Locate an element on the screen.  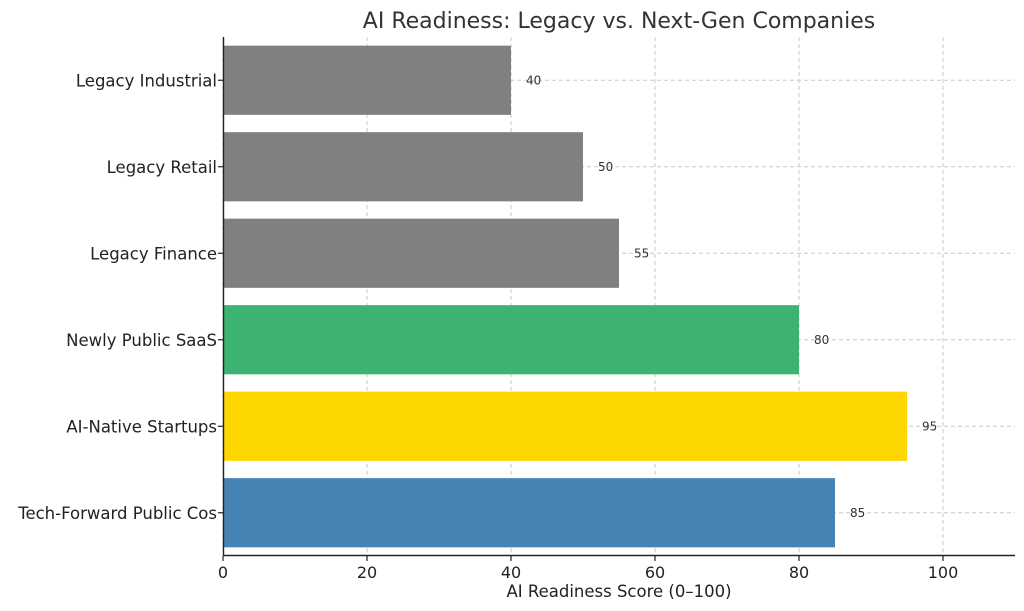
x-ticks-group: 0 20 40 60 80 100 is located at coordinates (588, 569).